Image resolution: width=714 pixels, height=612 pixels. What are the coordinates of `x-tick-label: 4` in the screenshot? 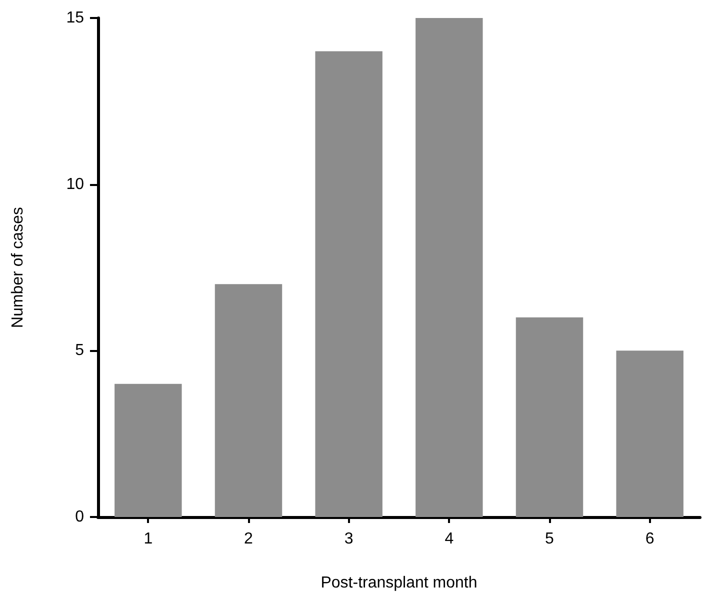 It's located at (449, 539).